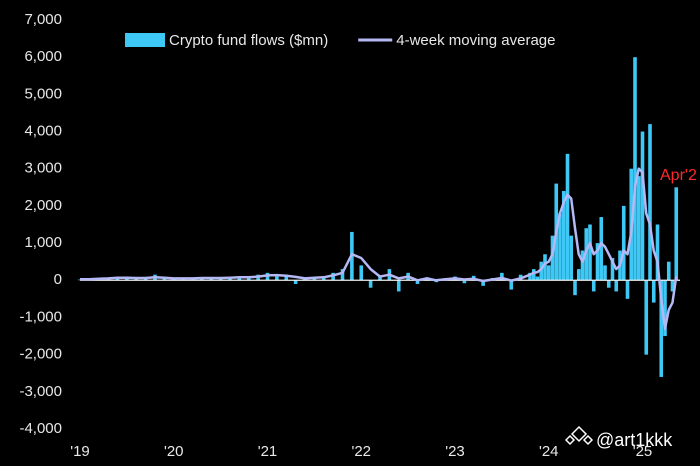 This screenshot has height=466, width=700. What do you see at coordinates (268, 451) in the screenshot?
I see `x-tick-label: '21` at bounding box center [268, 451].